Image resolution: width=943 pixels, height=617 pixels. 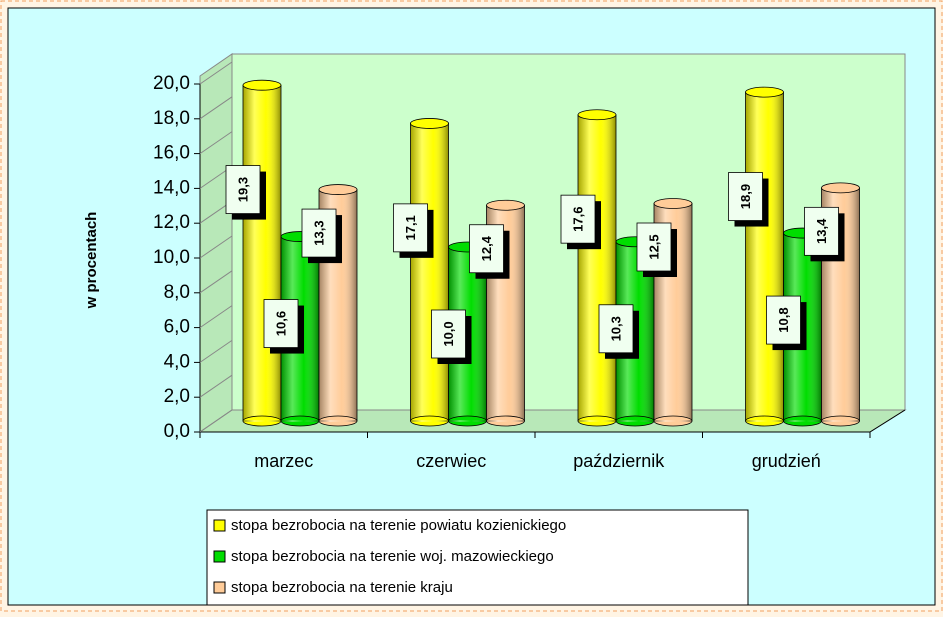 I want to click on x-tick-label: czerwiec, so click(x=451, y=461).